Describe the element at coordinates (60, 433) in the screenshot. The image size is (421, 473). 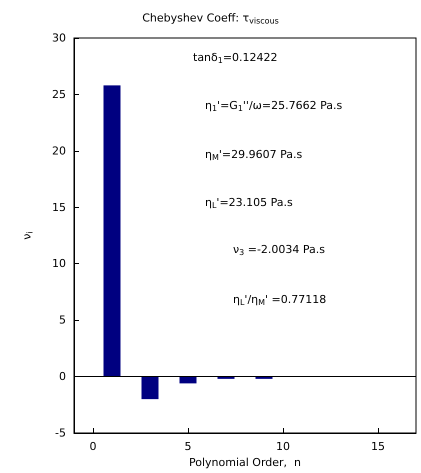
I see `y-tick-label: -5` at that location.